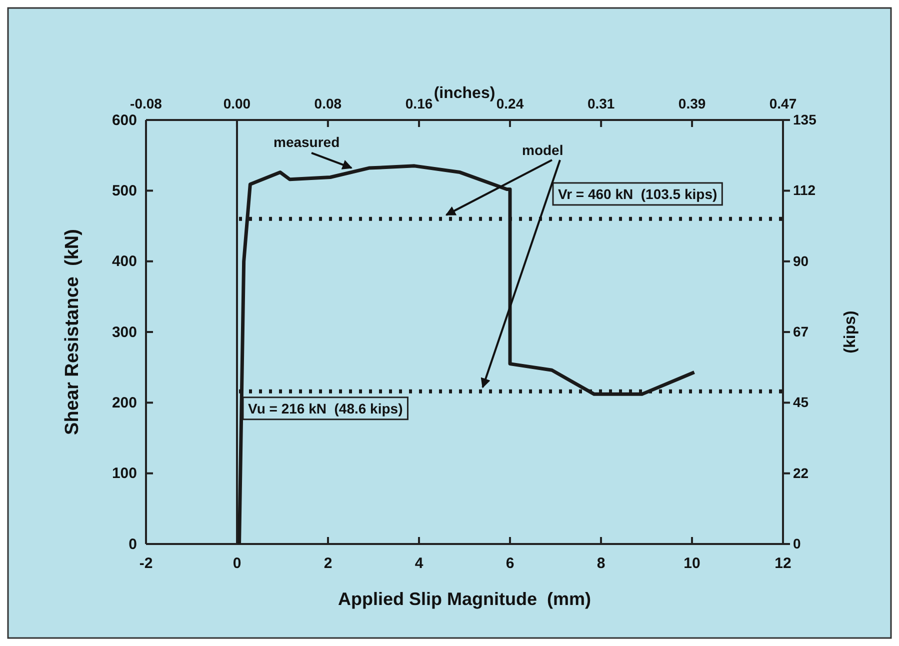 This screenshot has height=646, width=899. I want to click on x2-tick-label: 0.24, so click(510, 104).